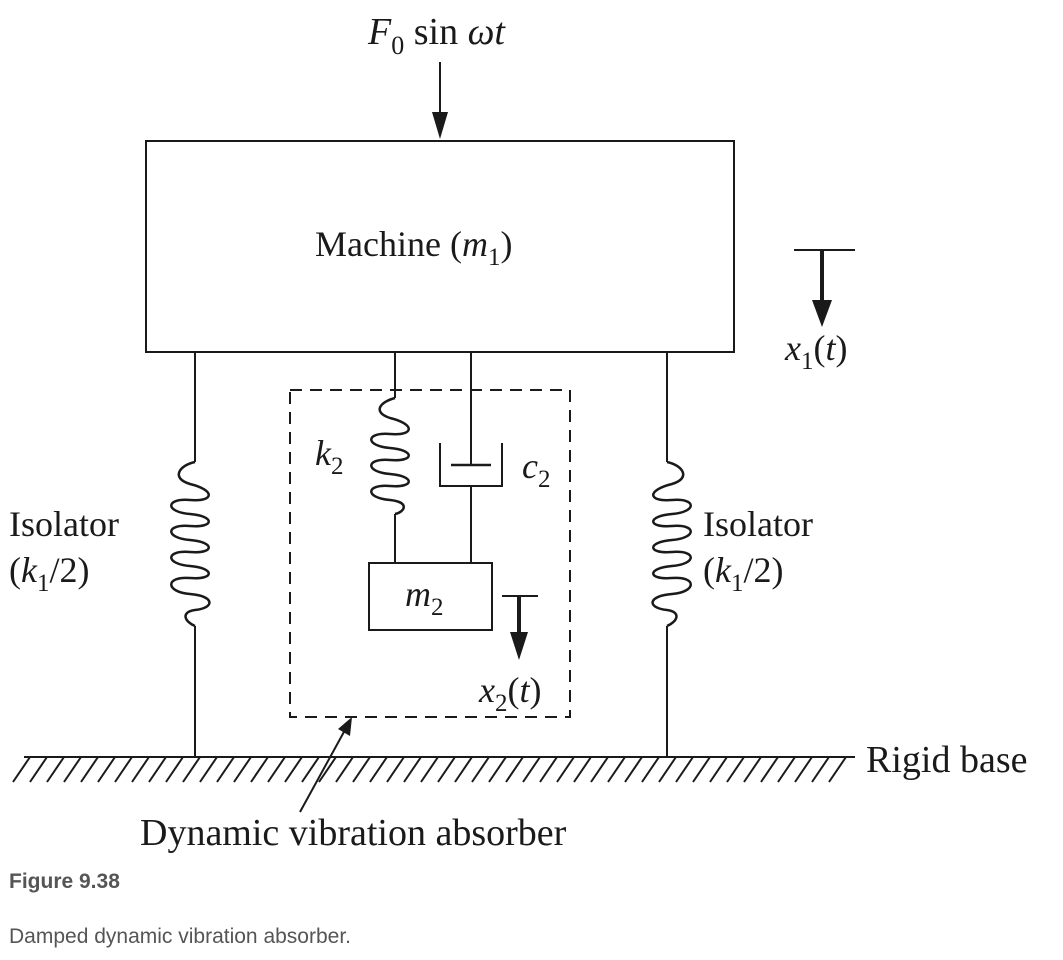 The height and width of the screenshot is (960, 1063). What do you see at coordinates (64, 524) in the screenshot?
I see `isolator-left-word: Isolator` at bounding box center [64, 524].